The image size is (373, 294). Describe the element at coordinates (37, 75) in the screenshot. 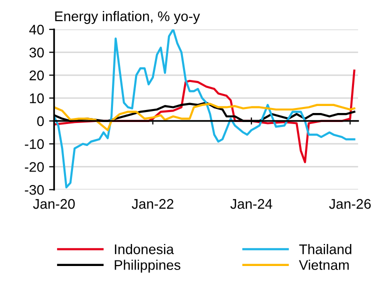

I see `y-tick-label: 20` at that location.